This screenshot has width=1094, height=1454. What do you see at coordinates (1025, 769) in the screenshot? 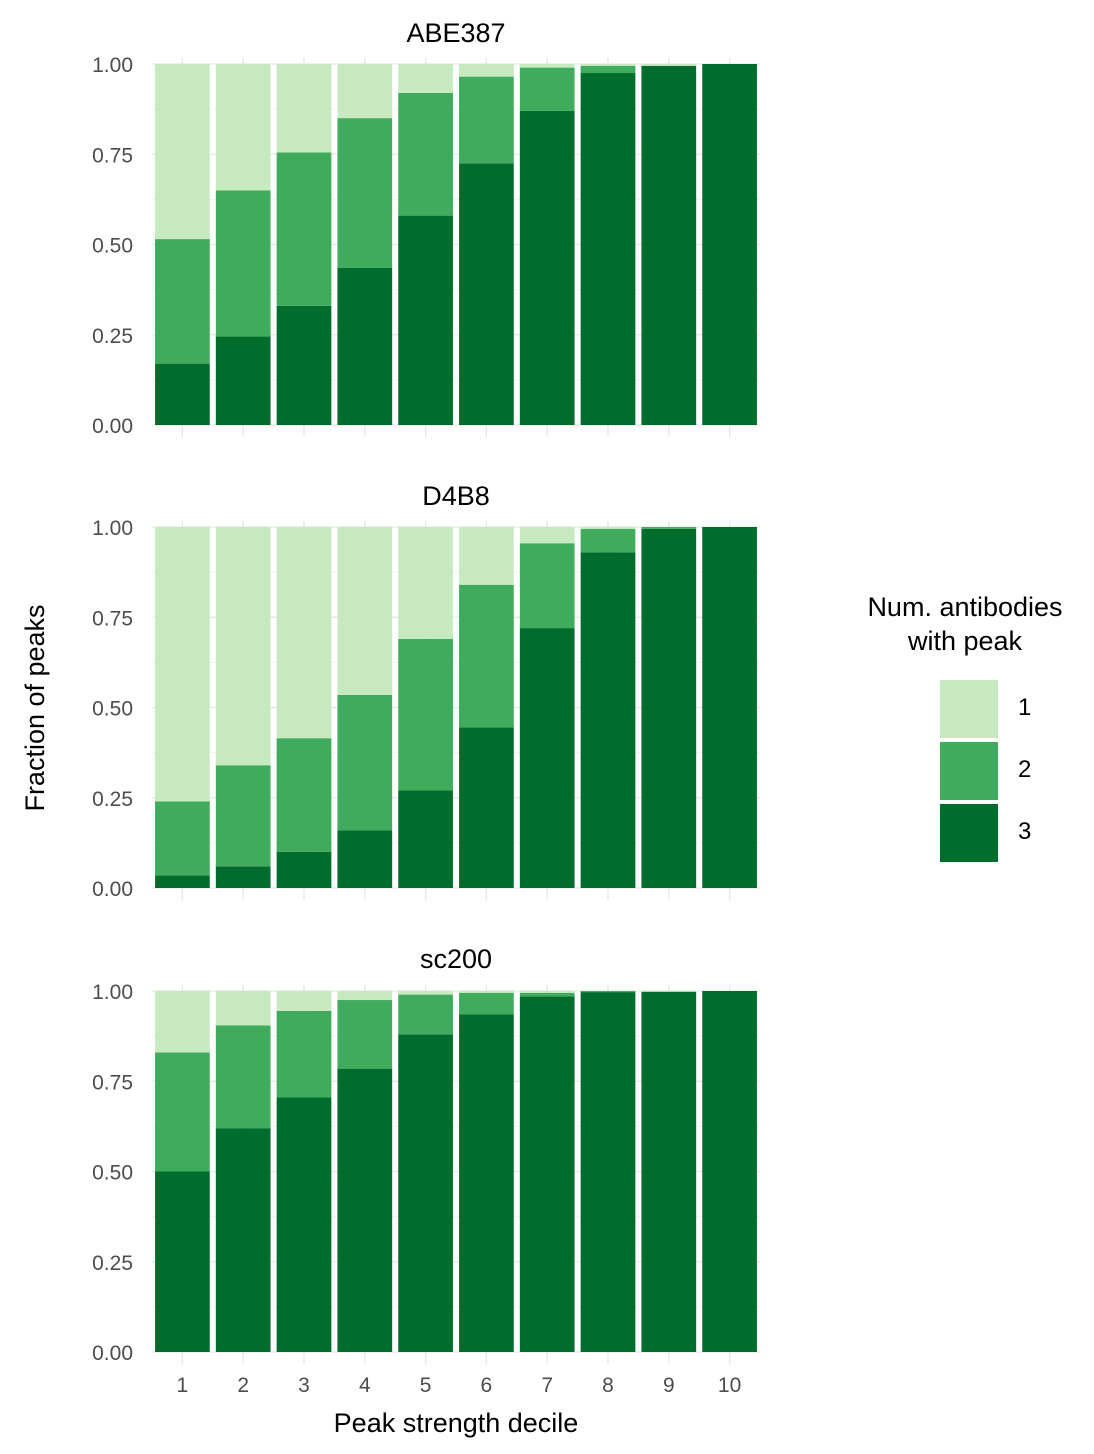
I see `legend-label-2: 2` at bounding box center [1025, 769].